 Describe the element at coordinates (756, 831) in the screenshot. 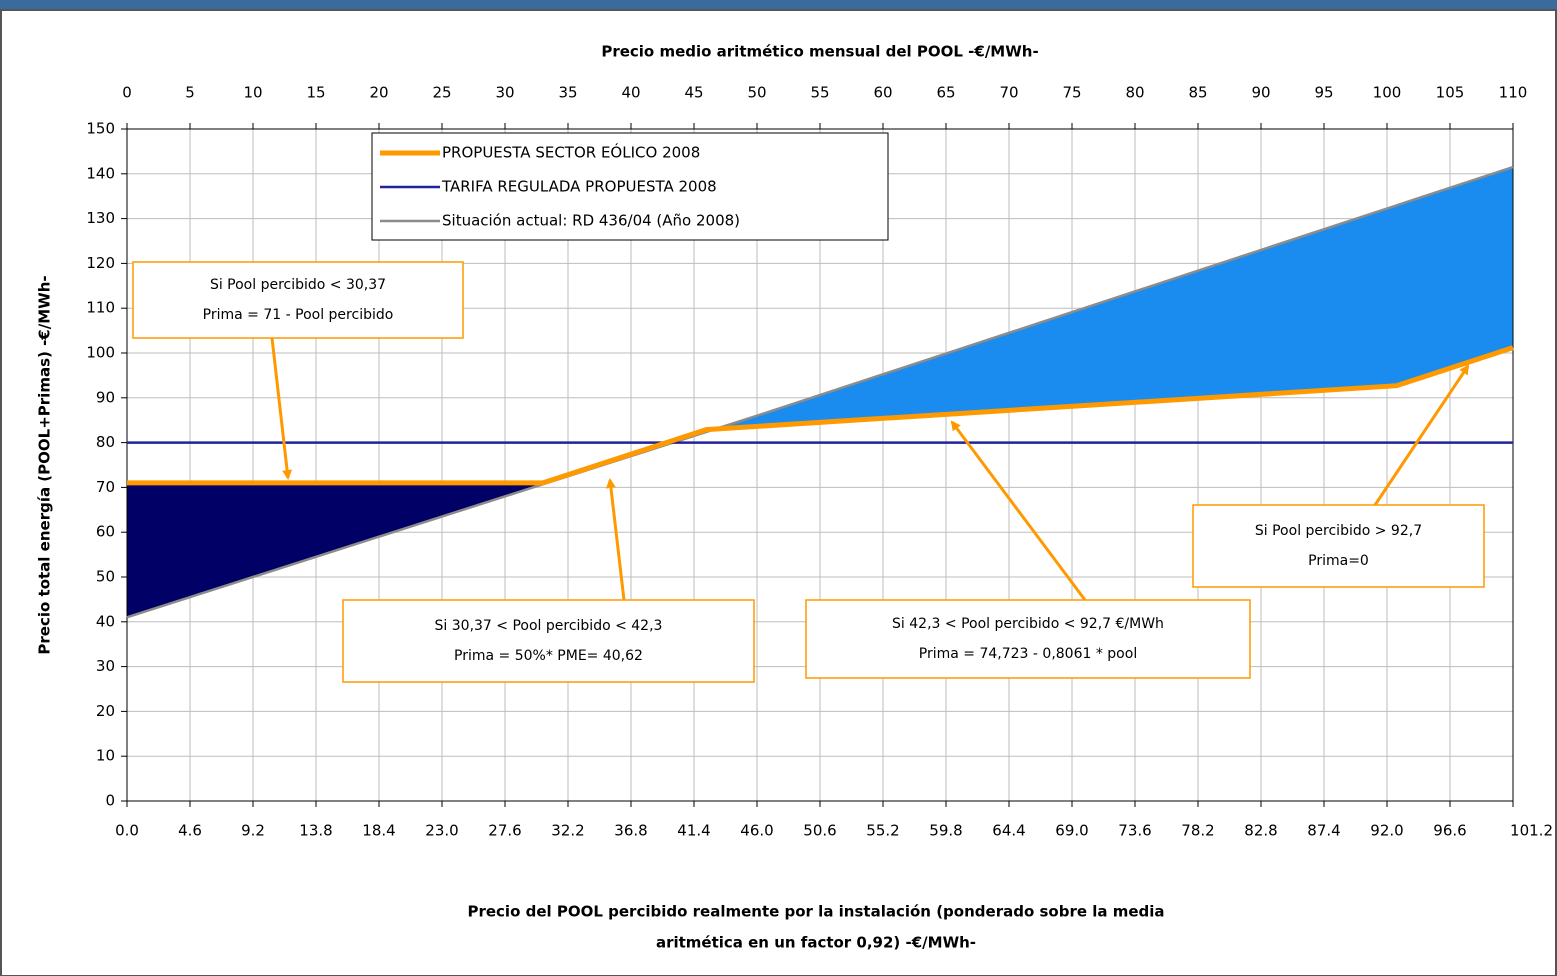

I see `x-tick-label: 46.0` at that location.